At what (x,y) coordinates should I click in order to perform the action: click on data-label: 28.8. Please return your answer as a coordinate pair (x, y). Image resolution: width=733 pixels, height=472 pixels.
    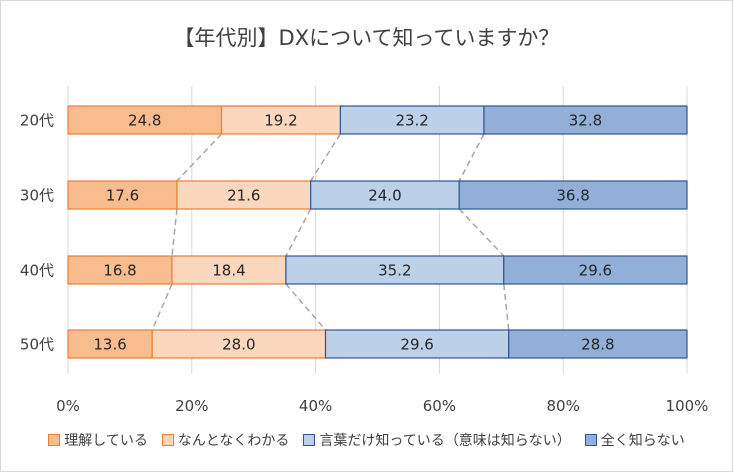
    Looking at the image, I should click on (597, 345).